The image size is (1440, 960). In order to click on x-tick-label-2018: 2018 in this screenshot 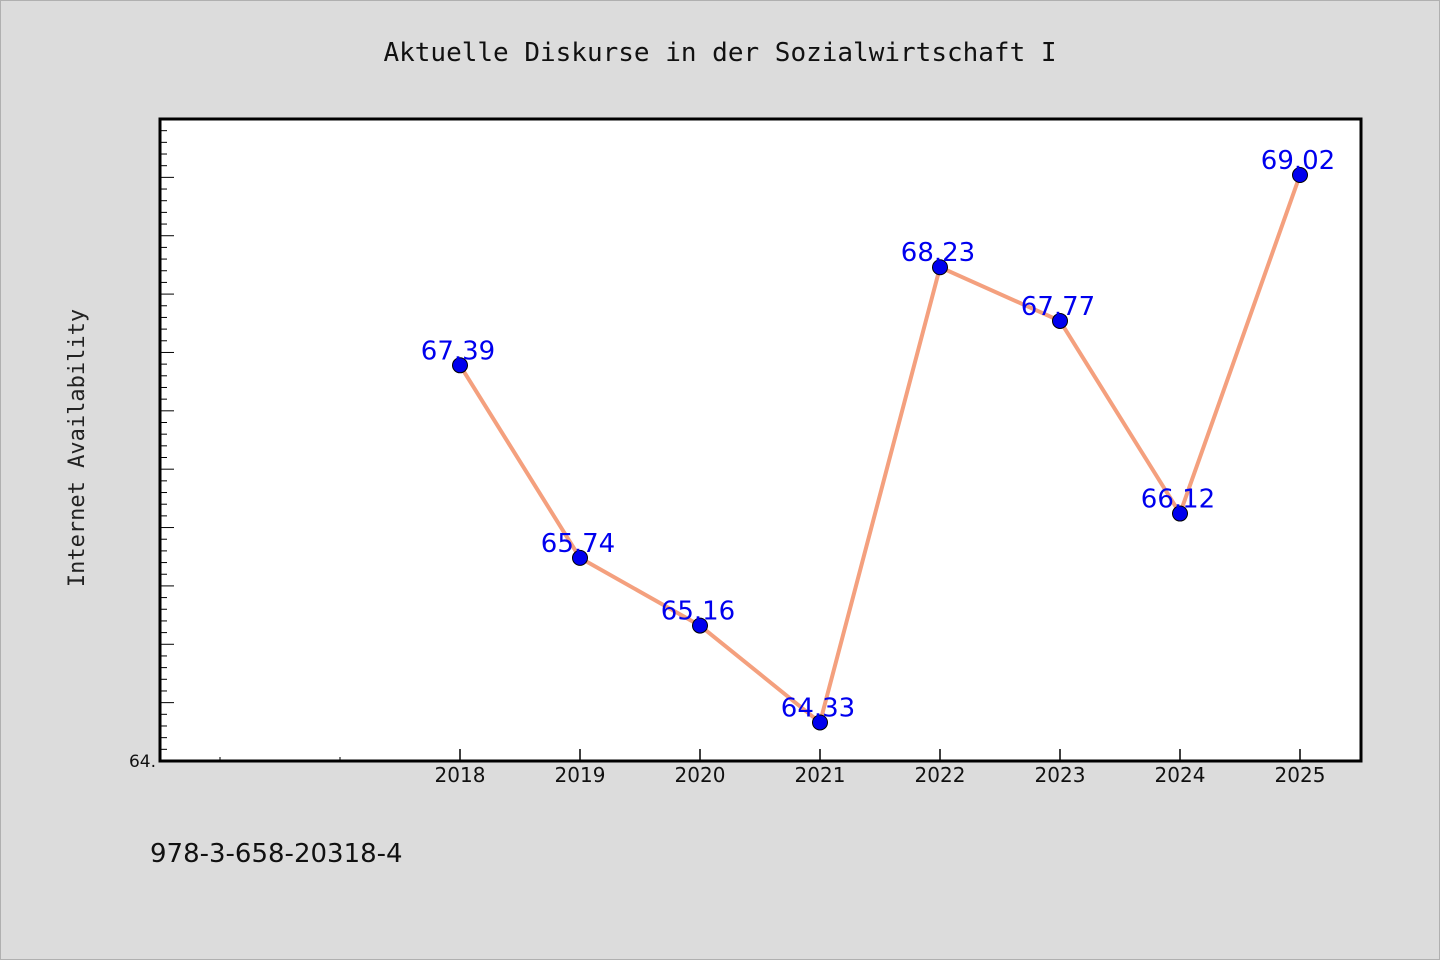, I will do `click(460, 775)`.